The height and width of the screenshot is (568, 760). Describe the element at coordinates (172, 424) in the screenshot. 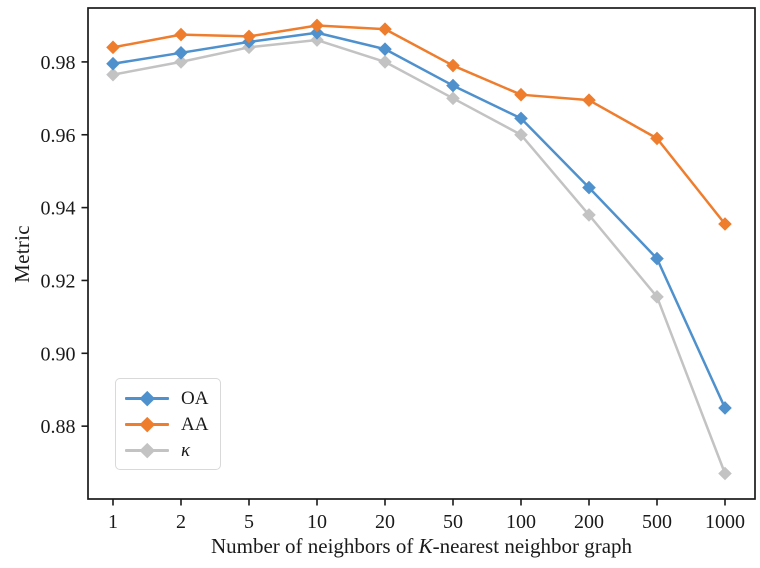

I see `legend-item-aa: AA` at that location.